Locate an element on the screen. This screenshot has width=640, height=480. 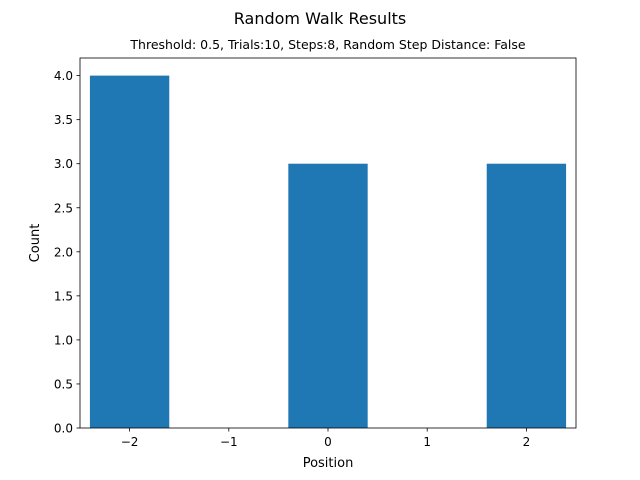
y-tick-label: 0.5 is located at coordinates (63, 384).